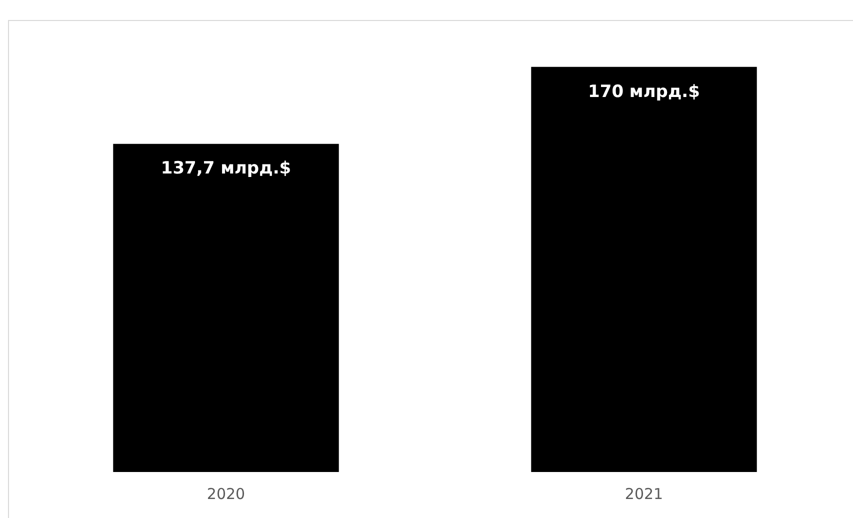  Describe the element at coordinates (226, 168) in the screenshot. I see `data-label: 137,7 млрд.$` at that location.